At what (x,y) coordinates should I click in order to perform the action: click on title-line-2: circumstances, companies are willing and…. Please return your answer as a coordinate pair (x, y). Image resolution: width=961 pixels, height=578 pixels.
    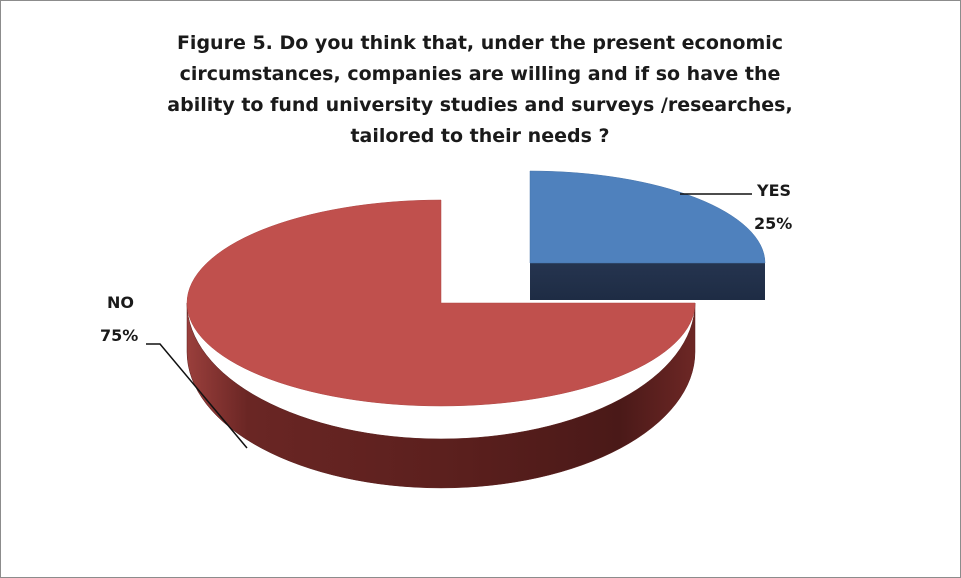
    Looking at the image, I should click on (480, 74).